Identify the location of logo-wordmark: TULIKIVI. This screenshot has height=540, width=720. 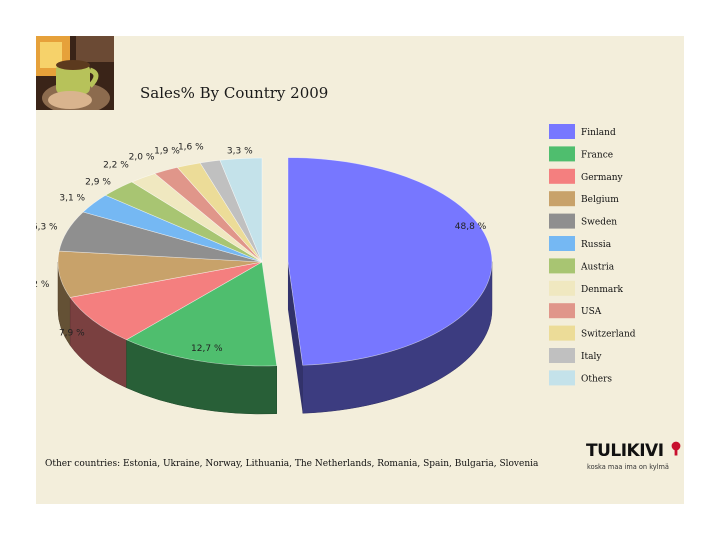
(625, 451).